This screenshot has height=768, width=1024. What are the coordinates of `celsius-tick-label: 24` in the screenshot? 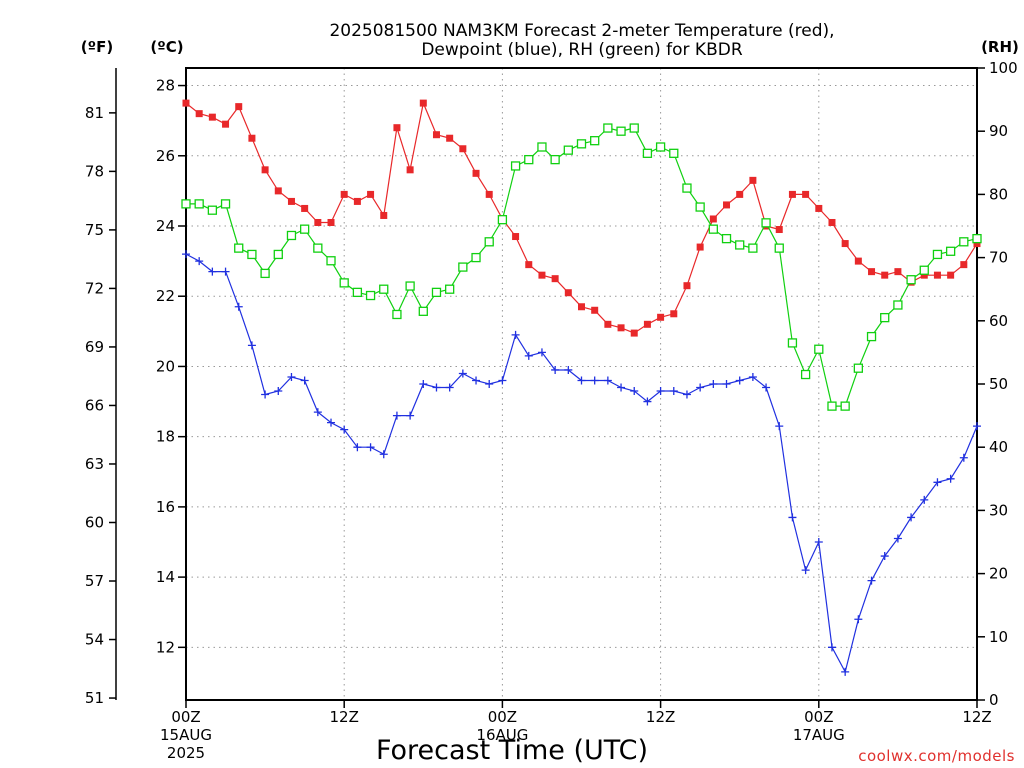 It's located at (165, 226).